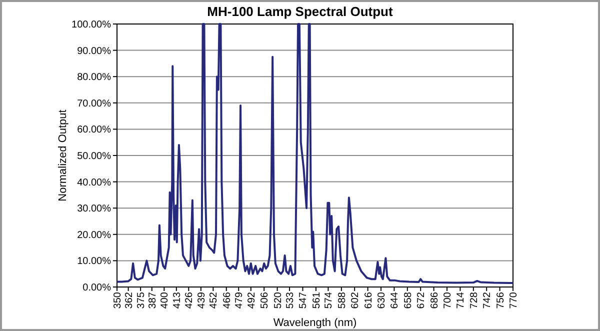 The width and height of the screenshot is (600, 331). What do you see at coordinates (461, 300) in the screenshot?
I see `x-tick-label: 714` at bounding box center [461, 300].